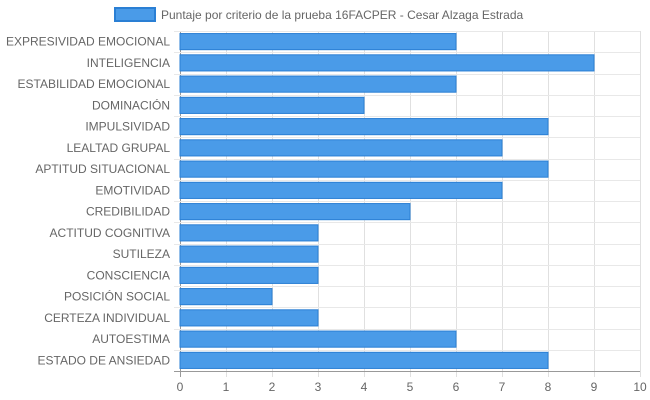  Describe the element at coordinates (132, 190) in the screenshot. I see `category-label: EMOTIVIDAD` at that location.